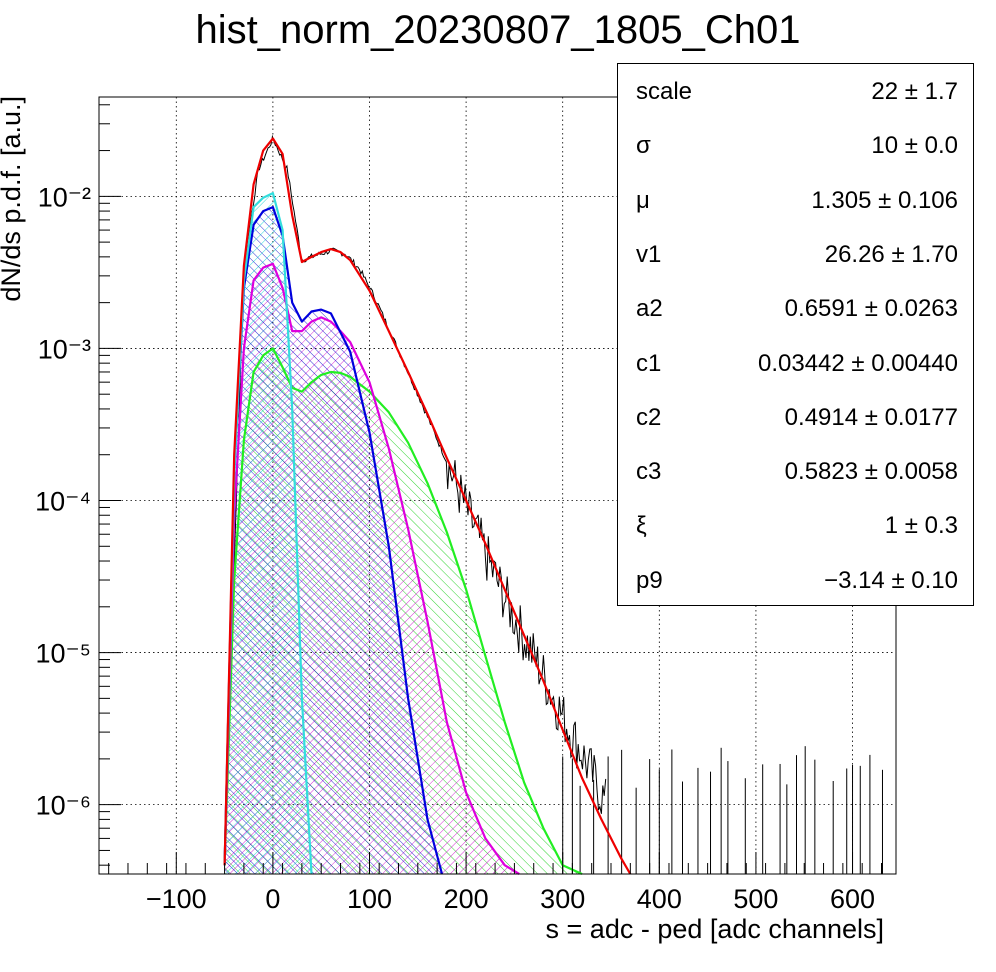 The height and width of the screenshot is (972, 996). What do you see at coordinates (921, 526) in the screenshot?
I see `stat-value: 1 ± 0.3` at bounding box center [921, 526].